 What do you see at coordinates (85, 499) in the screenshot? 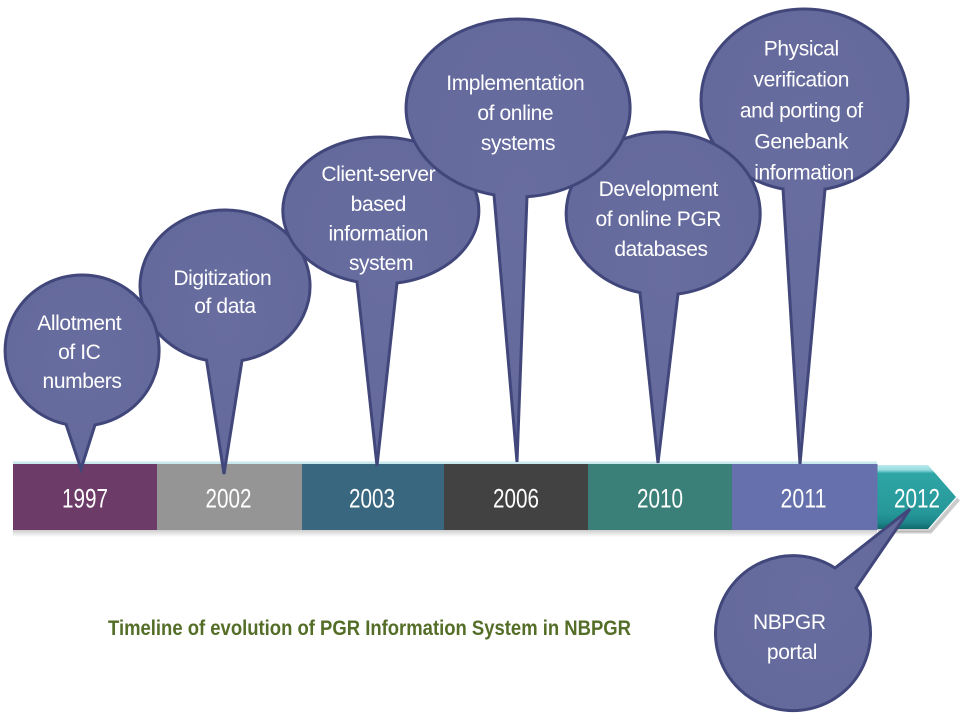
I see `svg-text: 1997` at bounding box center [85, 499].